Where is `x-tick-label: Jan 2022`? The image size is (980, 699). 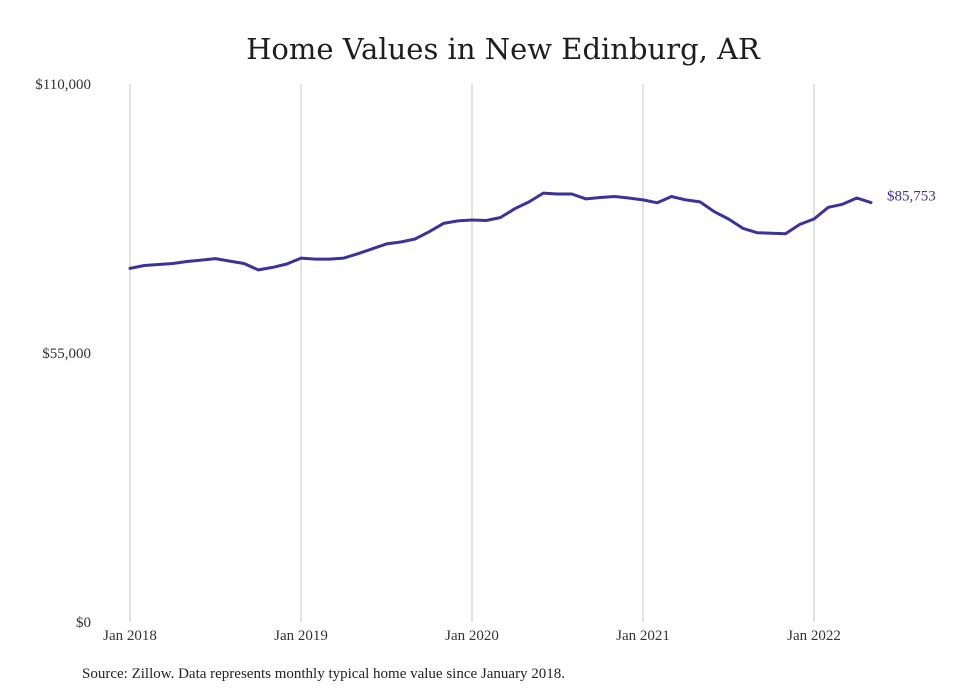
x-tick-label: Jan 2022 is located at coordinates (814, 636).